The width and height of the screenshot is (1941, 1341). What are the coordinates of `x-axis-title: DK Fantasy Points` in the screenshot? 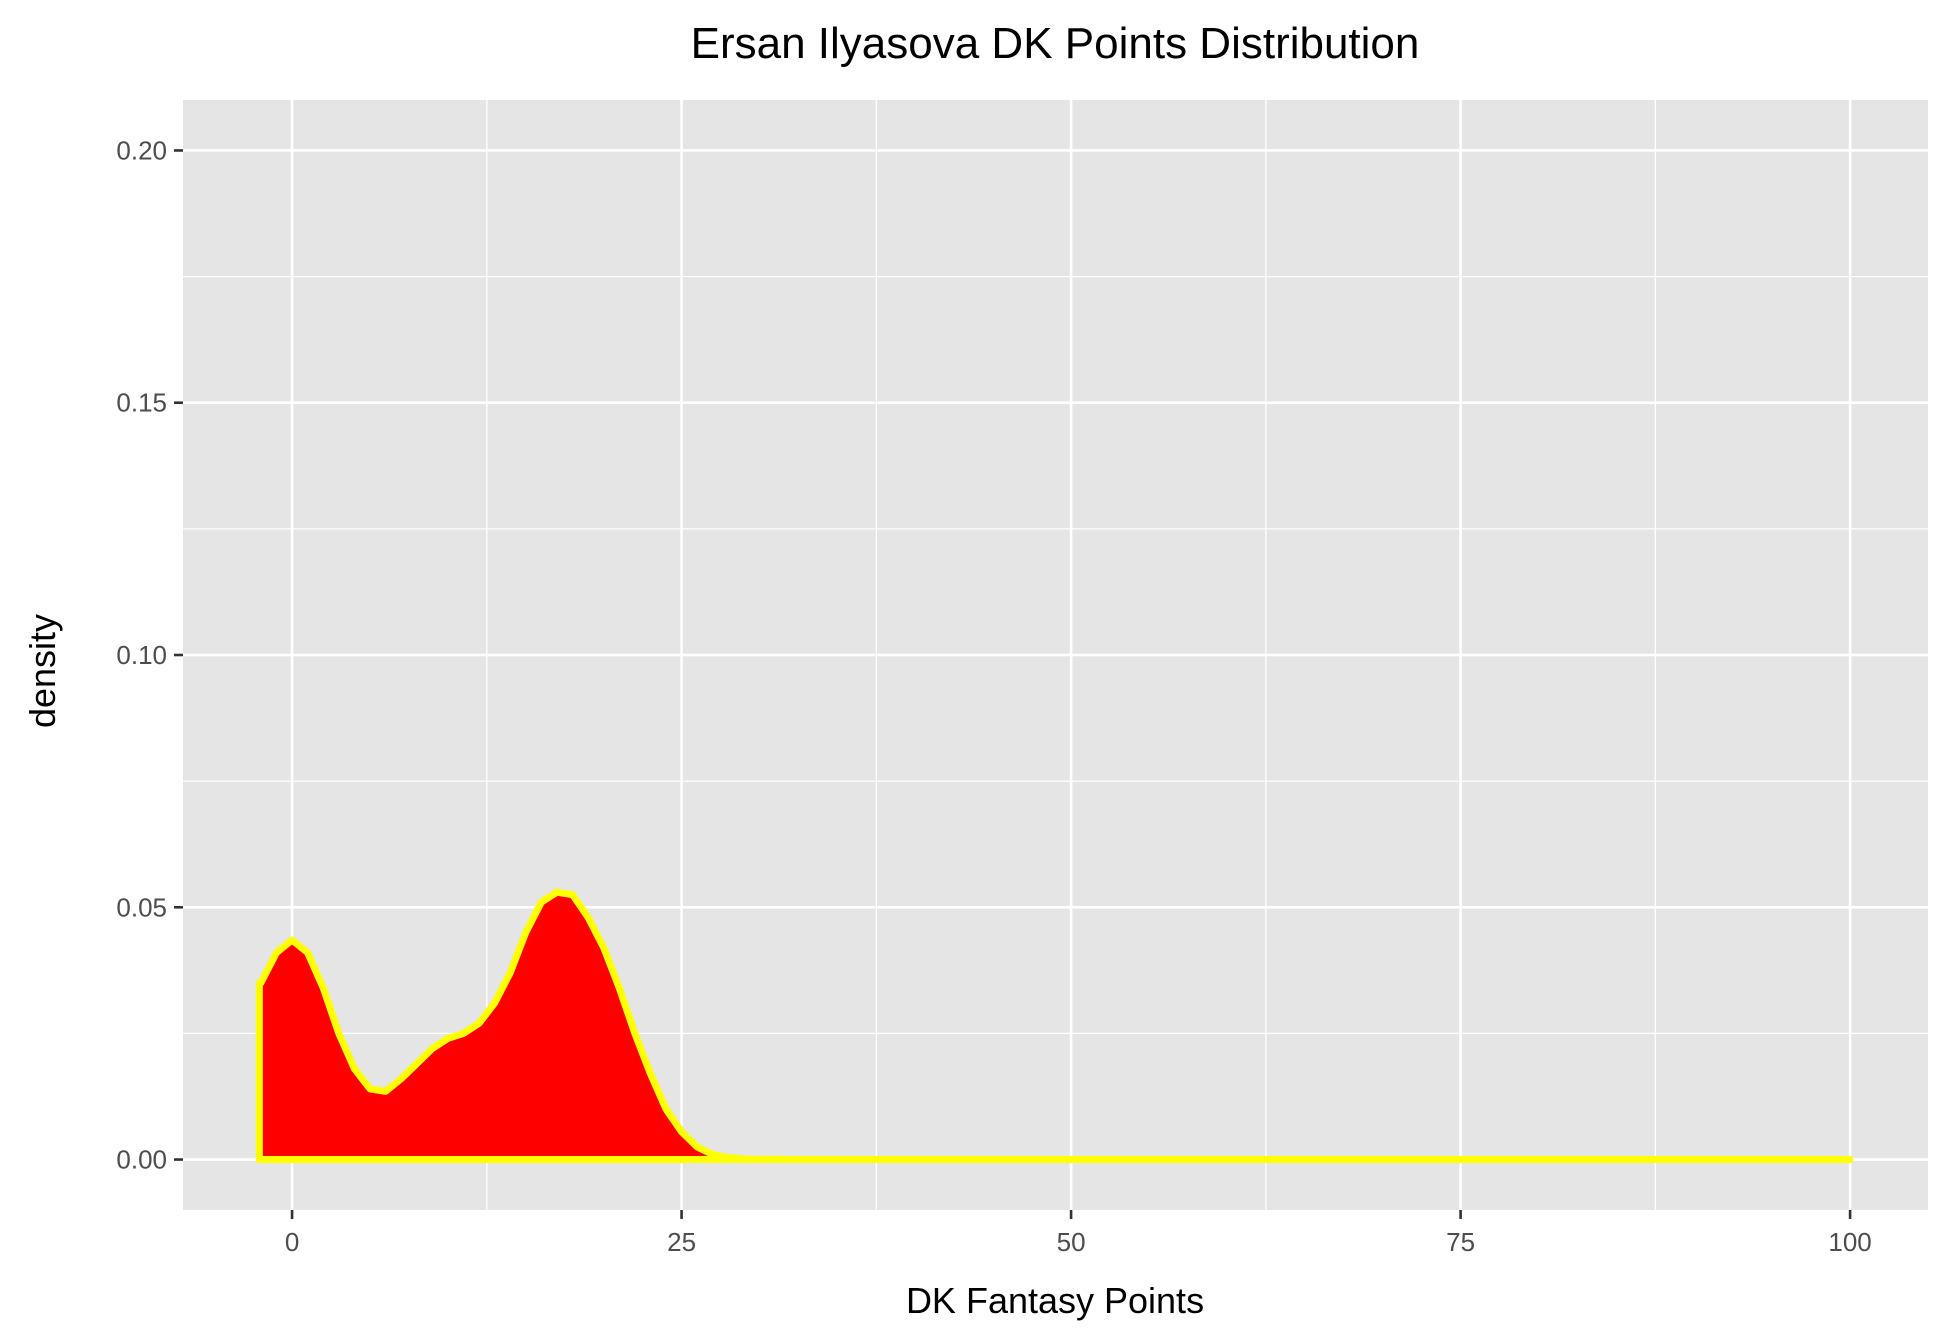 It's located at (1055, 1300).